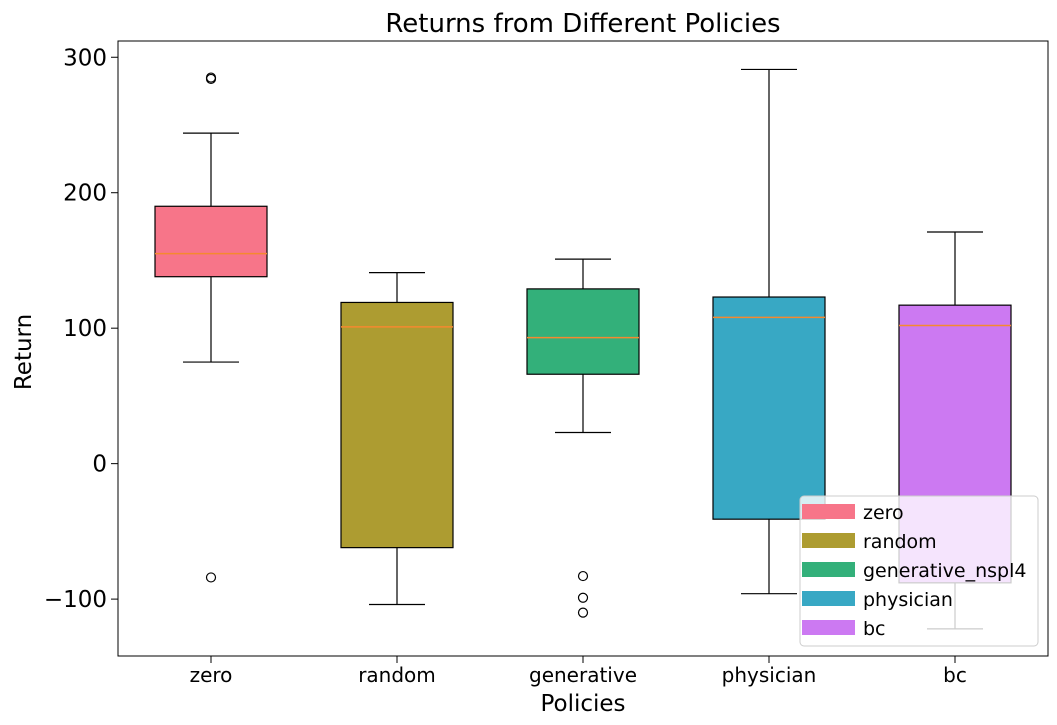  Describe the element at coordinates (211, 327) in the screenshot. I see `box-zero` at that location.